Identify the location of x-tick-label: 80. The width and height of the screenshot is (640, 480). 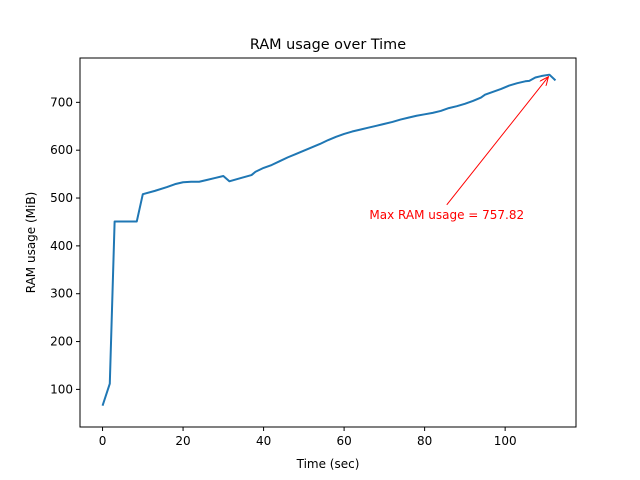
(424, 441).